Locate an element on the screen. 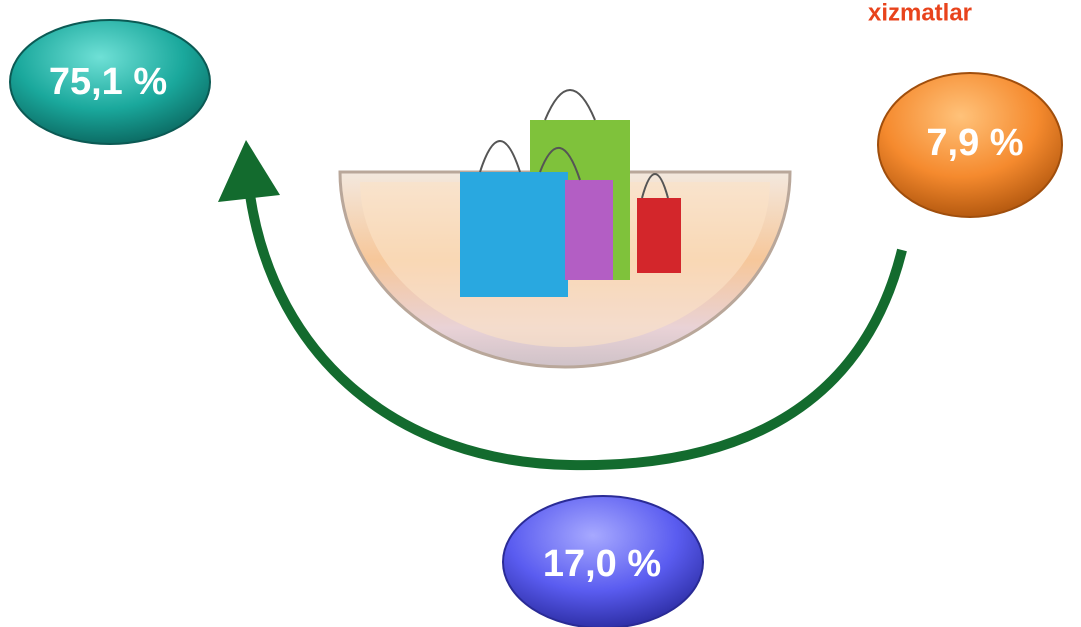 Image resolution: width=1081 pixels, height=627 pixels. node-label: 75,1 % is located at coordinates (108, 82).